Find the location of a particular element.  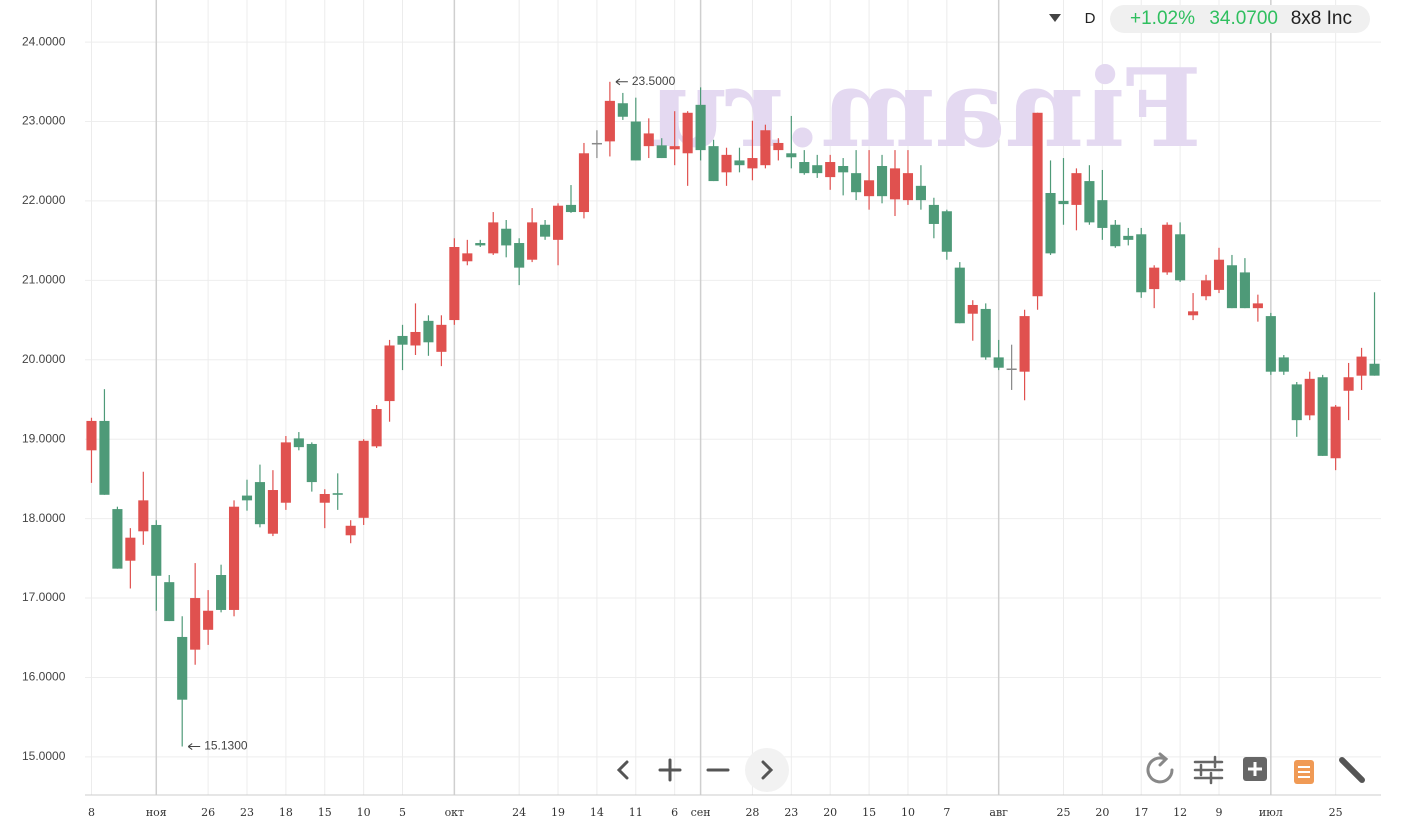

y-tick-label: 22.0000 is located at coordinates (44, 200).